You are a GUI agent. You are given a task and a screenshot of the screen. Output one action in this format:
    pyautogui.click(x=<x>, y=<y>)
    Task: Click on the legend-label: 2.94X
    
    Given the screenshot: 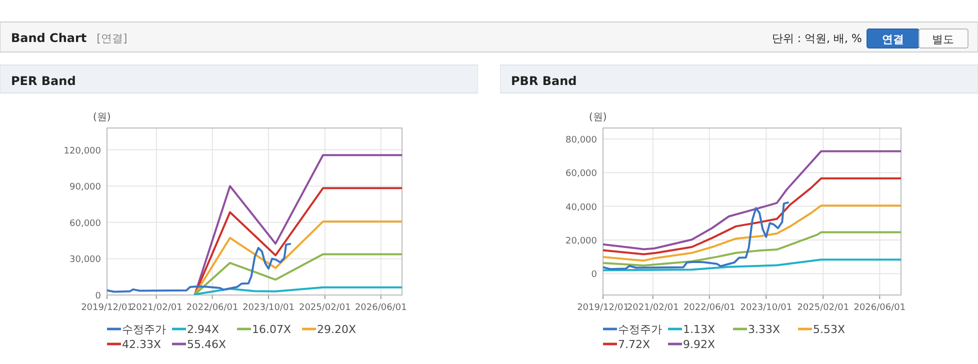 What is the action you would take?
    pyautogui.click(x=203, y=329)
    